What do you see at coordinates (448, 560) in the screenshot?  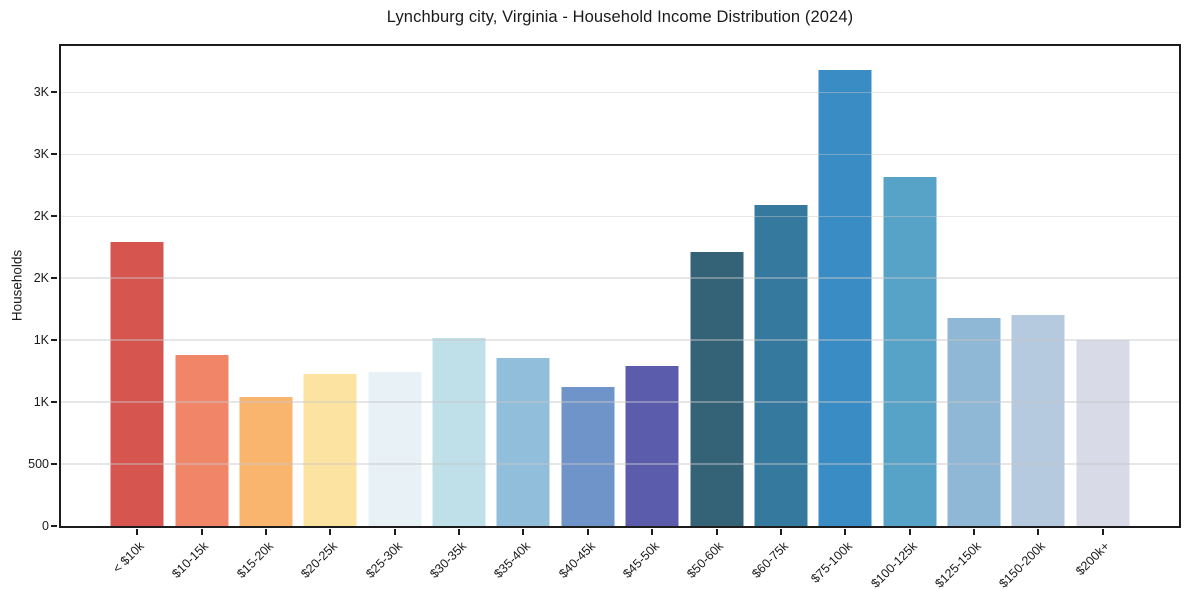 I see `x-tick-label: $30-35k` at bounding box center [448, 560].